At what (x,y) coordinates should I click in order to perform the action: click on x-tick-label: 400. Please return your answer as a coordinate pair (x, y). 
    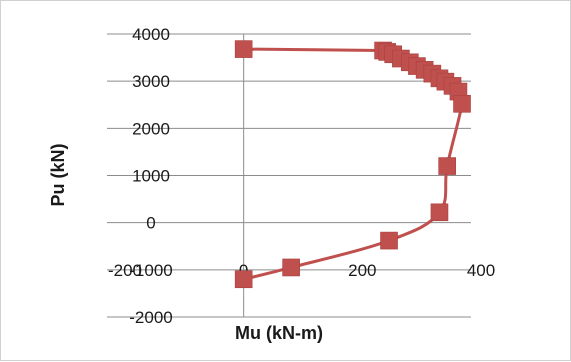
    Looking at the image, I should click on (481, 270).